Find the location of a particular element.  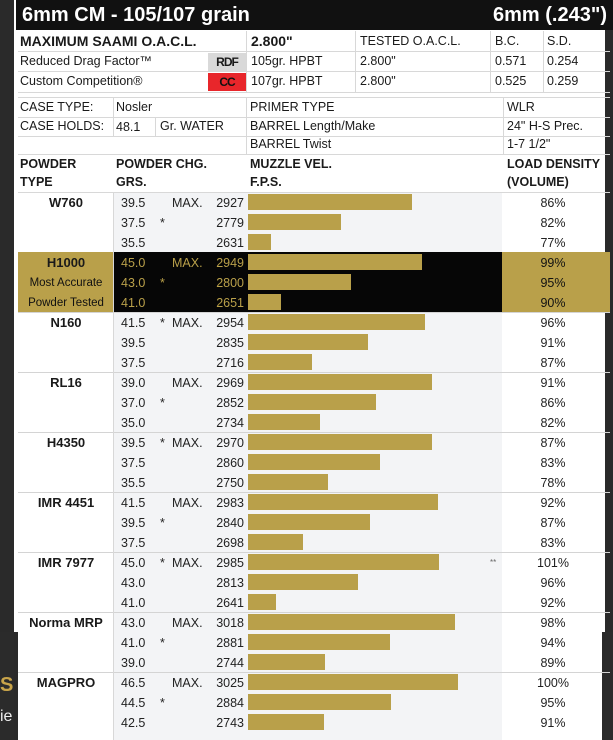

bc-value: 0.525 is located at coordinates (511, 81).